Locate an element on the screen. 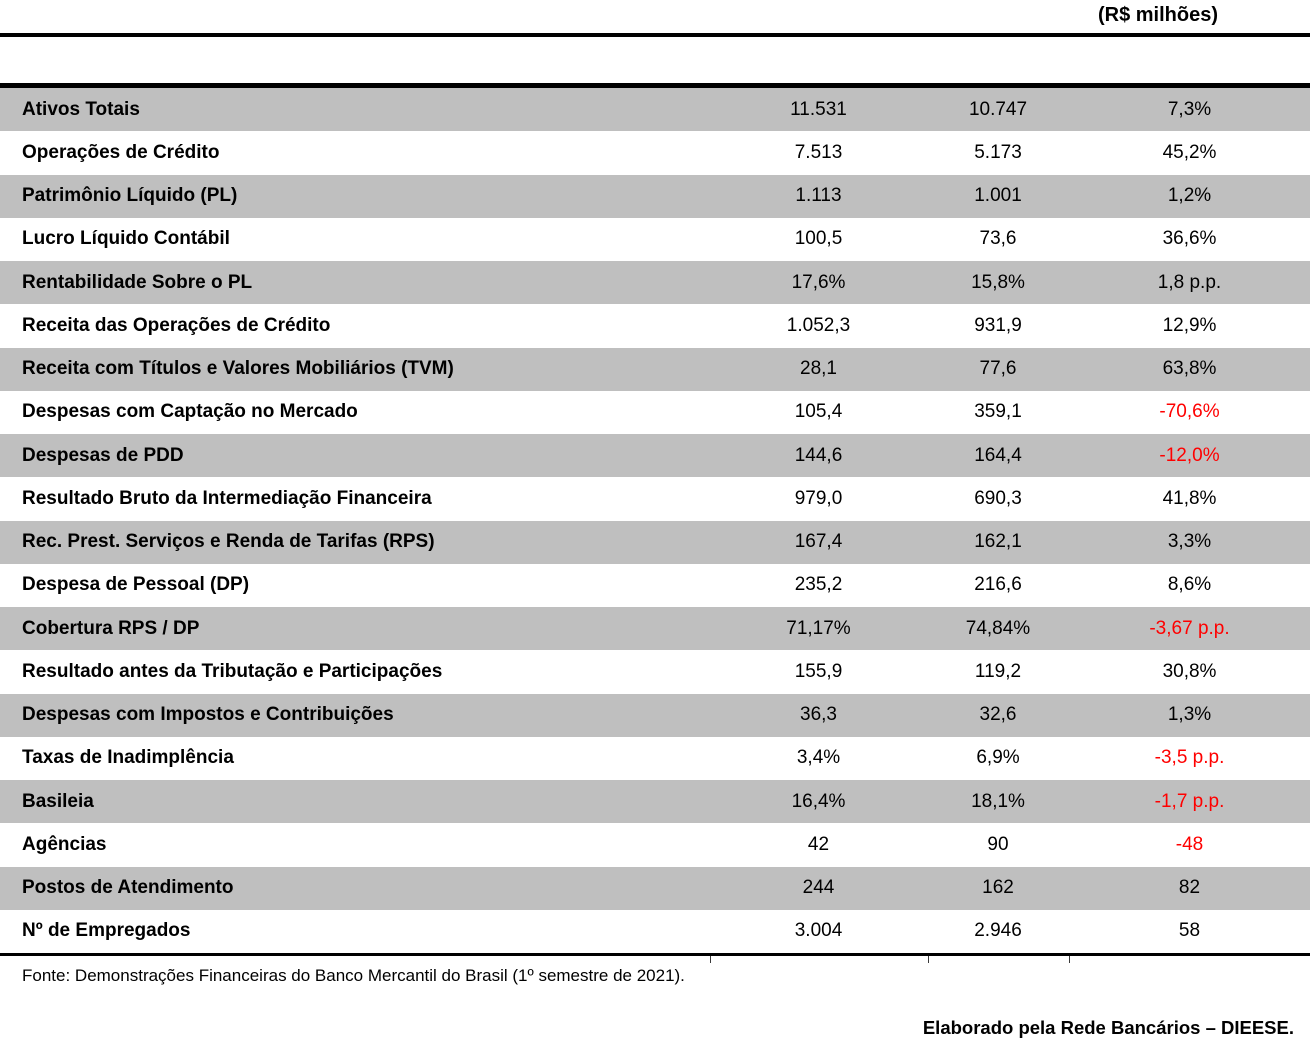 Image resolution: width=1310 pixels, height=1064 pixels. value-current: 1.052,3 is located at coordinates (818, 325).